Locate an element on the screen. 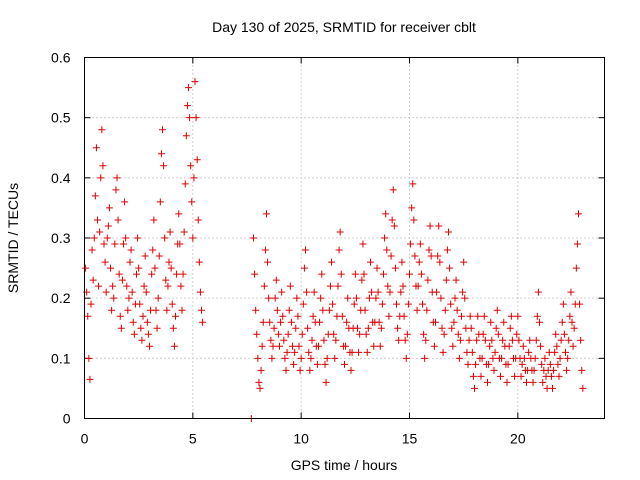 The height and width of the screenshot is (480, 640). y-tick-label: 0.4 is located at coordinates (61, 178).